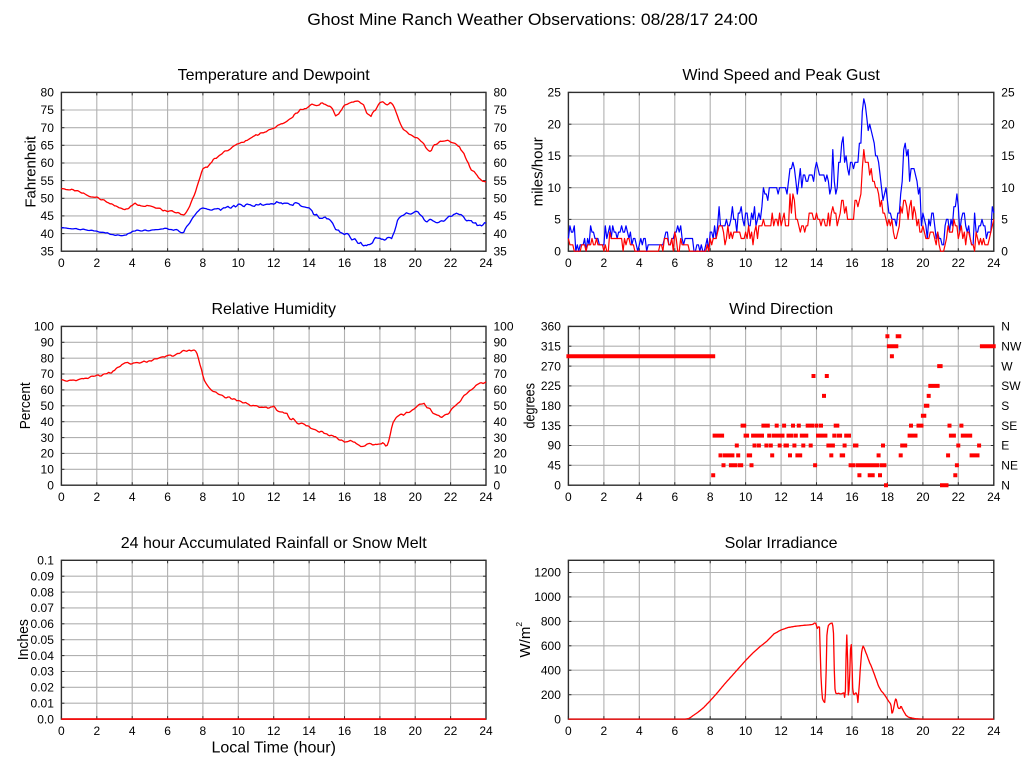 The width and height of the screenshot is (1027, 772). Describe the element at coordinates (524, 640) in the screenshot. I see `svg-text: W/m2` at that location.